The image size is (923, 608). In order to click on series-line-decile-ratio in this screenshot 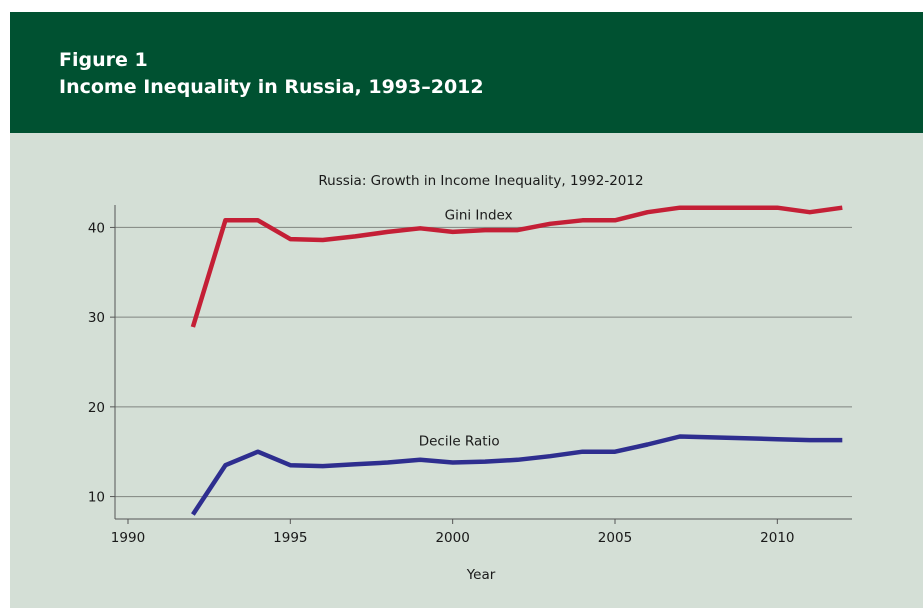, I will do `click(517, 475)`.